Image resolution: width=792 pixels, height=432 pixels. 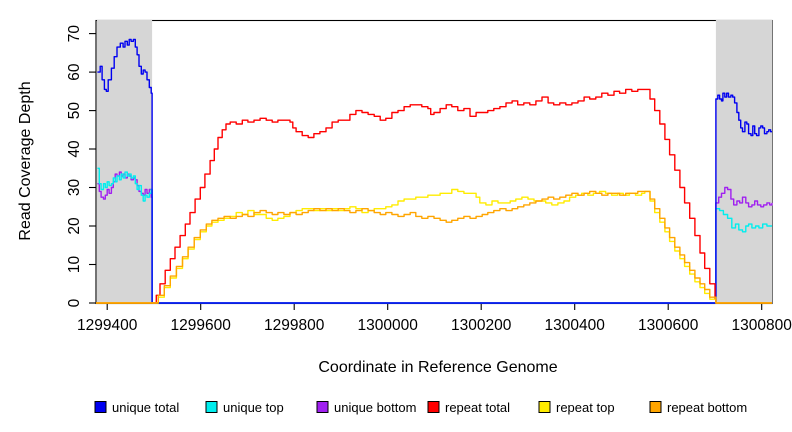 I want to click on y-tick-label: 30, so click(x=74, y=188).